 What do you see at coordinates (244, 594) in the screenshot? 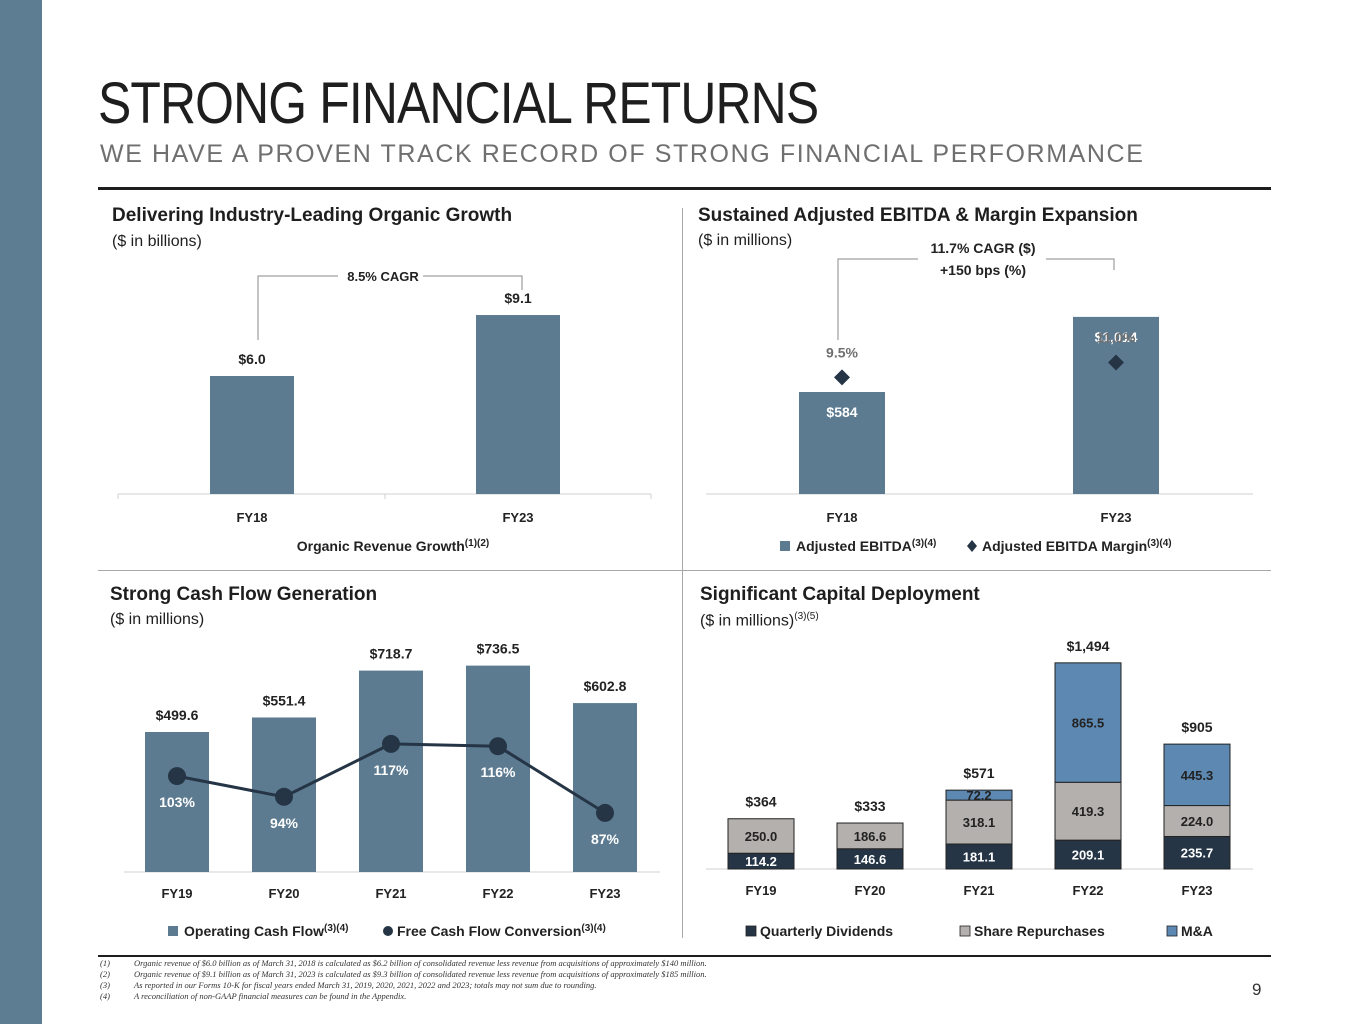
I see `cash-panel-title: Strong Cash Flow Generation` at bounding box center [244, 594].